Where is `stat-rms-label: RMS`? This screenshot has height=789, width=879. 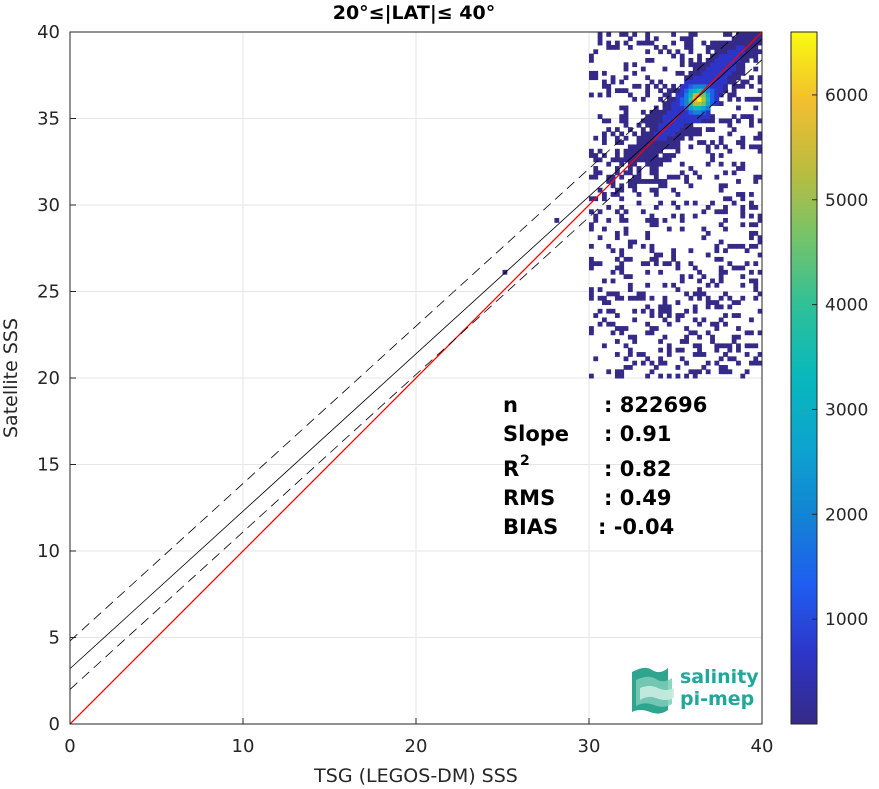 stat-rms-label: RMS is located at coordinates (529, 498).